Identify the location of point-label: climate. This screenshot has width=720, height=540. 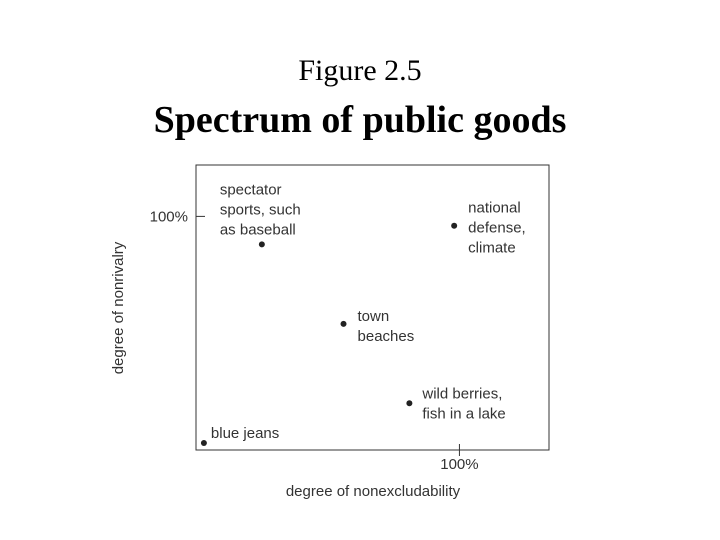
(492, 248).